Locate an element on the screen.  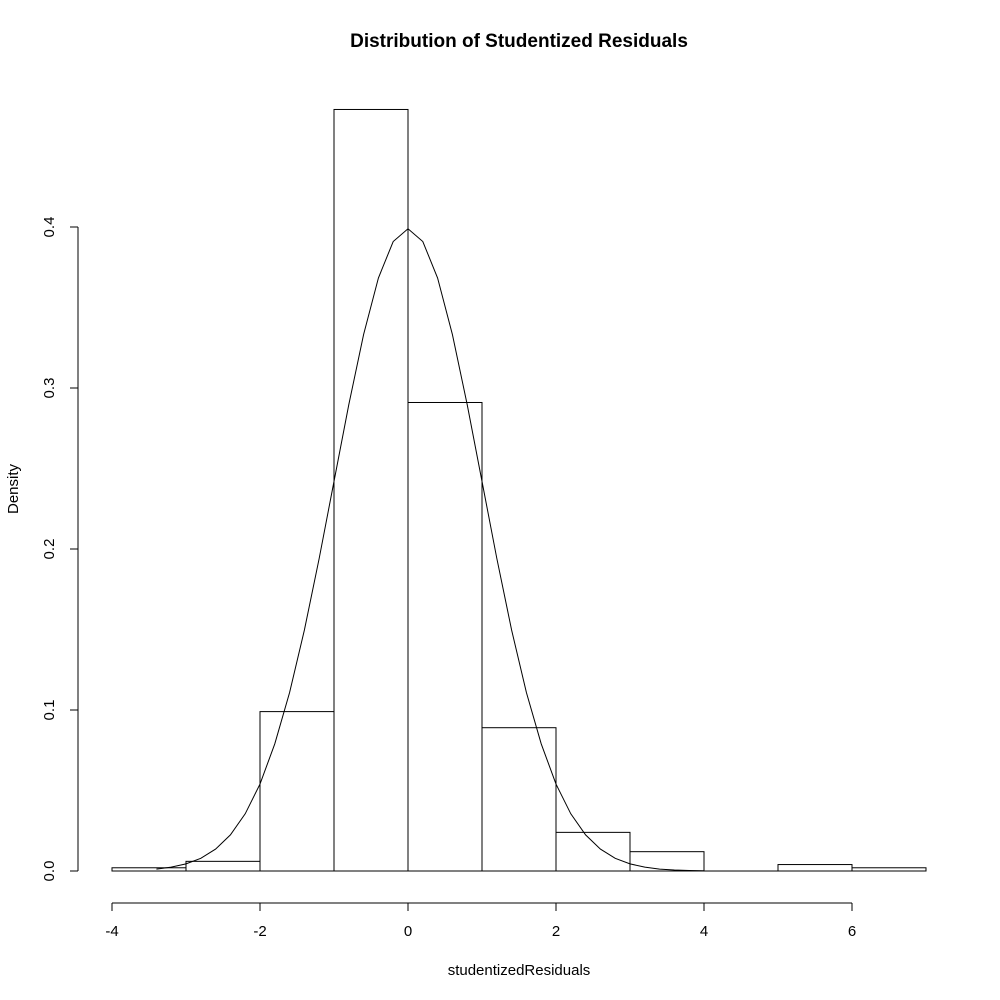
y-tick-label: 0.0 is located at coordinates (49, 871).